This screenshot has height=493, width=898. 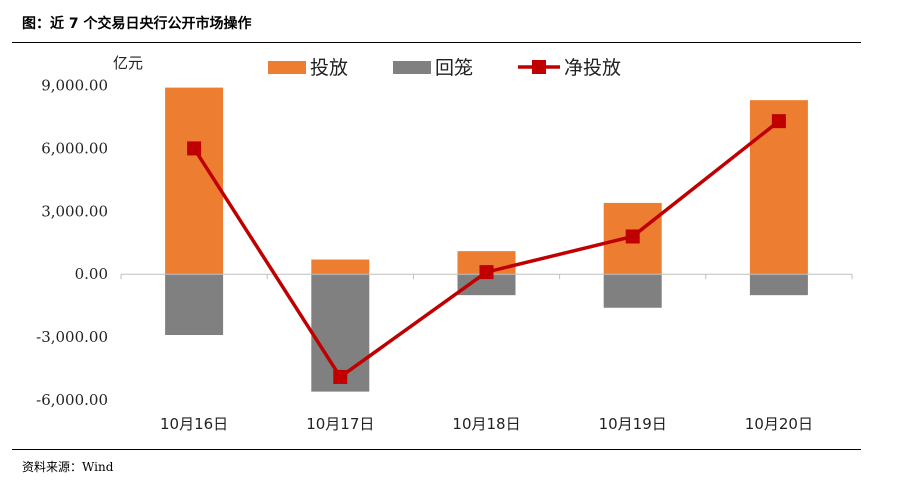 What do you see at coordinates (72, 400) in the screenshot?
I see `y-tick-label: -6,000.00` at bounding box center [72, 400].